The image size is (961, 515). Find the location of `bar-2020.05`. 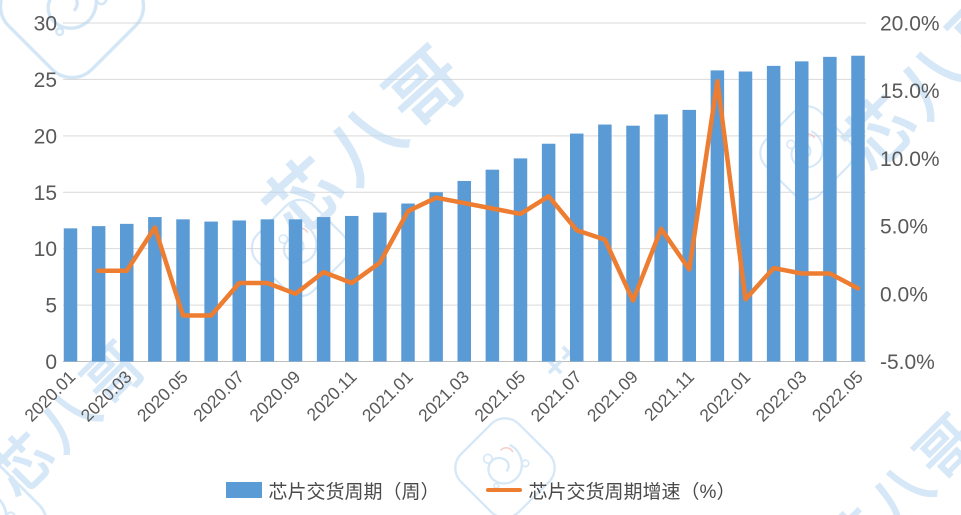

bar-2020.05 is located at coordinates (183, 290).